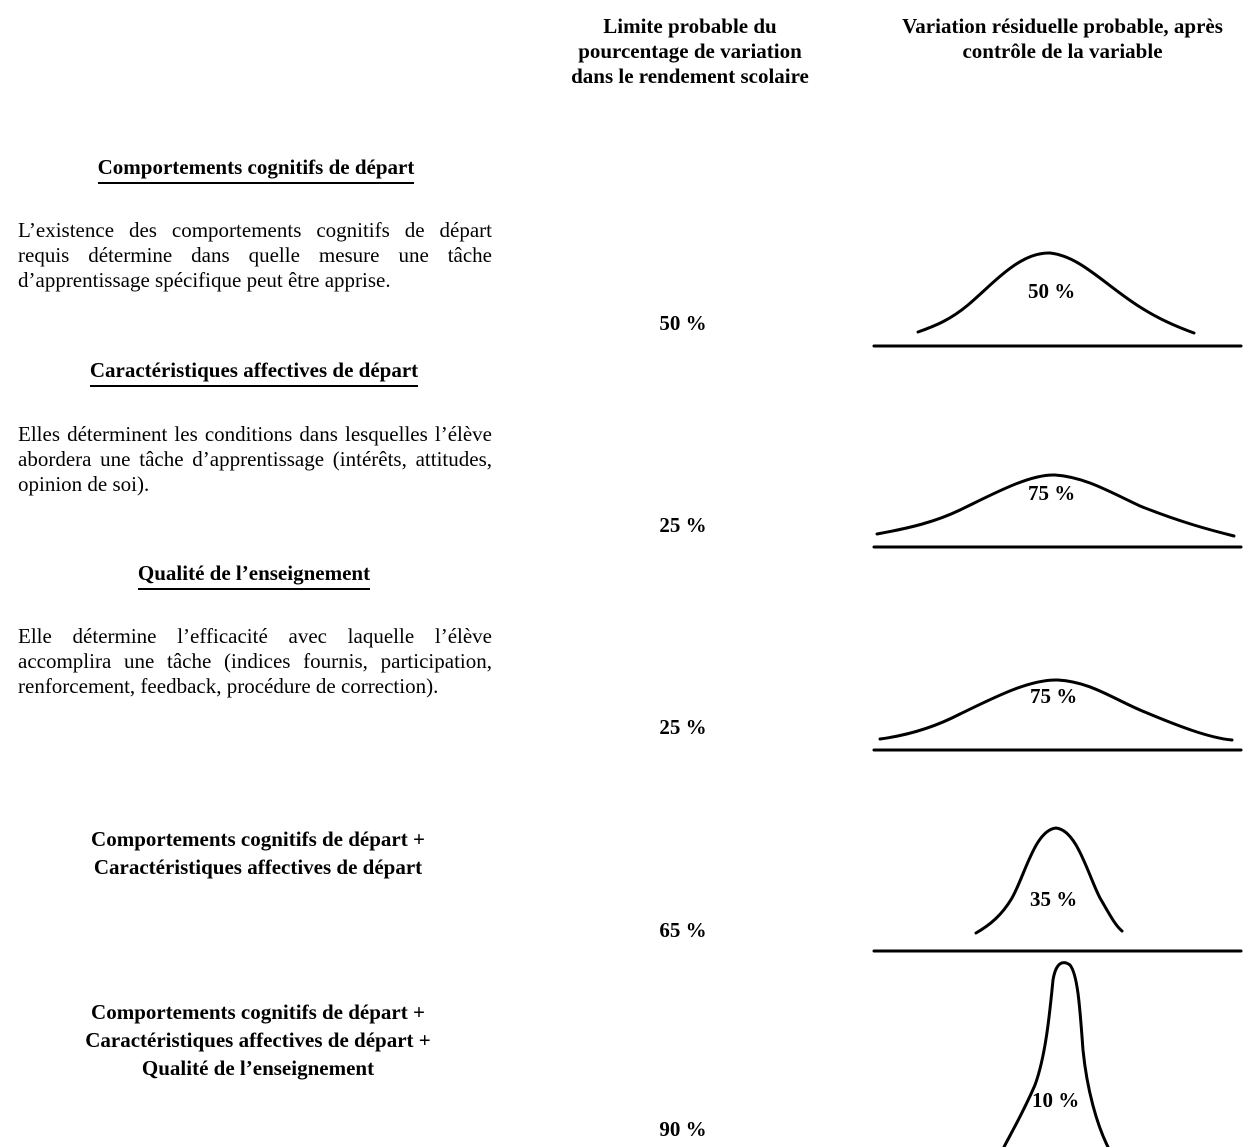  I want to click on residual-label-affective: 75 %, so click(1051, 493).